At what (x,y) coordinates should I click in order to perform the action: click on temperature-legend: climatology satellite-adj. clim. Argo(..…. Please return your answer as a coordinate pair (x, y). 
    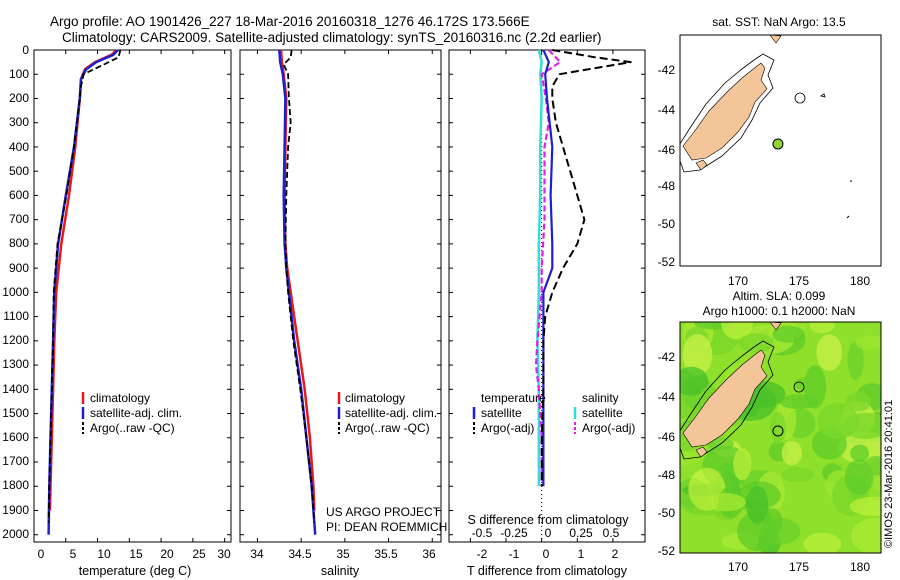
    Looking at the image, I should click on (131, 413).